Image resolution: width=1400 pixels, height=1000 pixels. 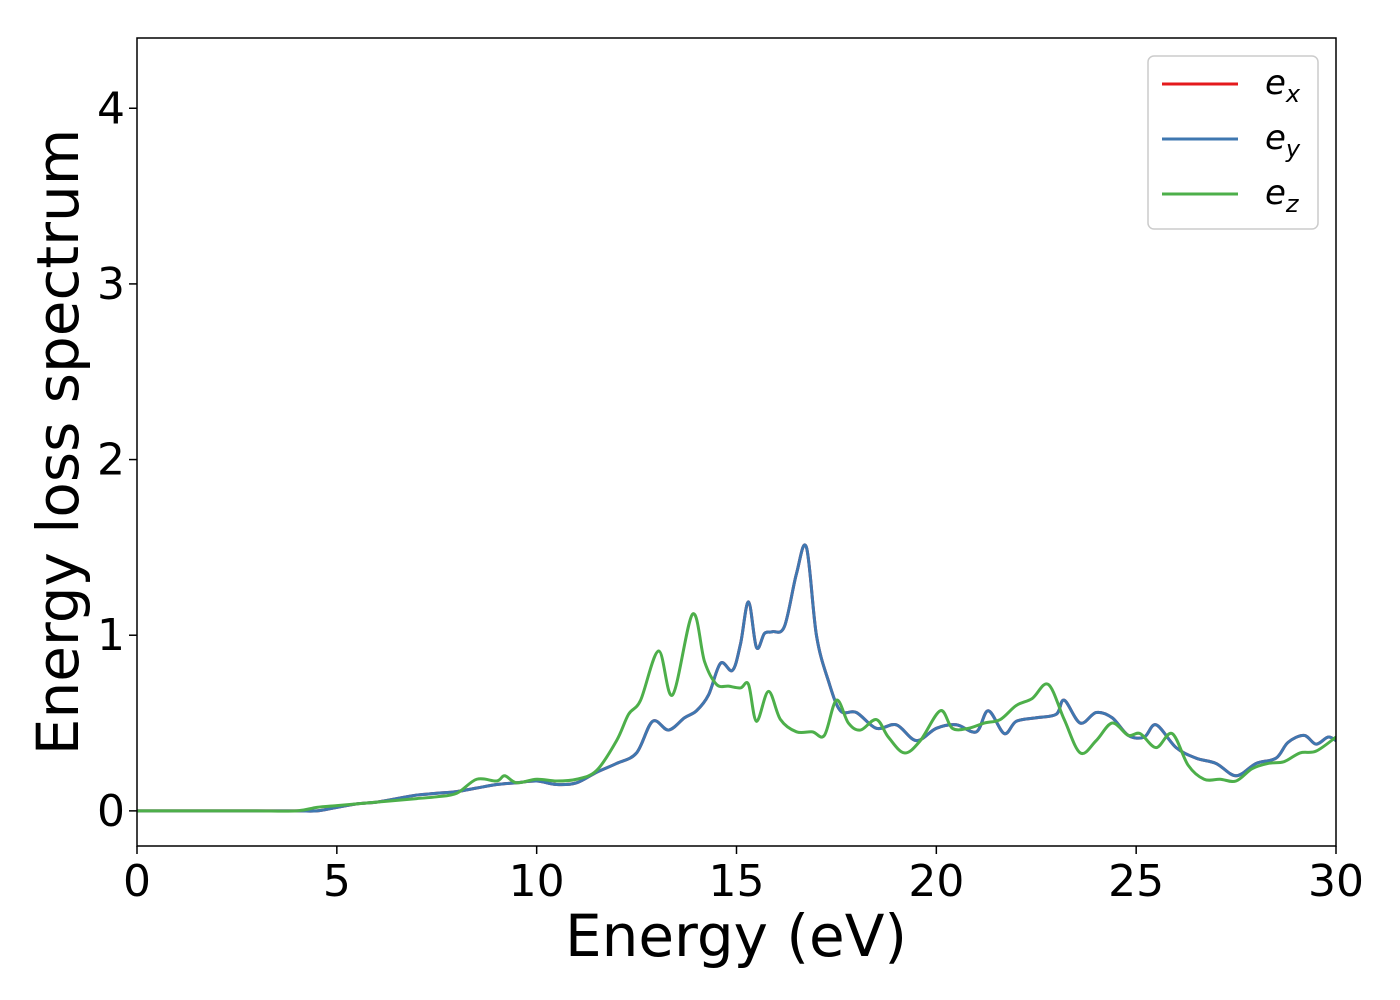 I want to click on legend-box, so click(x=1233, y=142).